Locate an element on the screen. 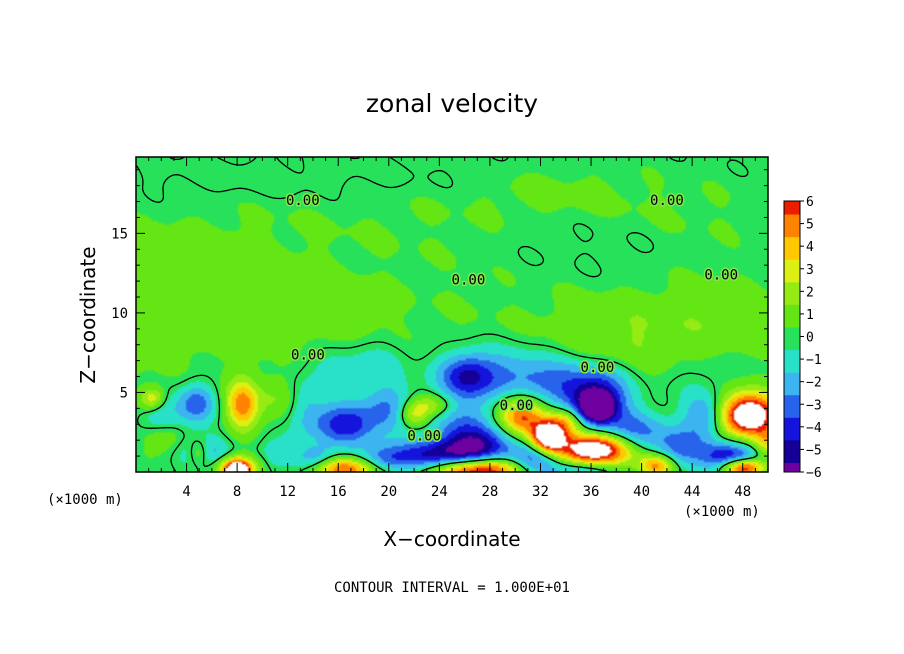 Image resolution: width=904 pixels, height=654 pixels. x-tick-label: 24 is located at coordinates (439, 492).